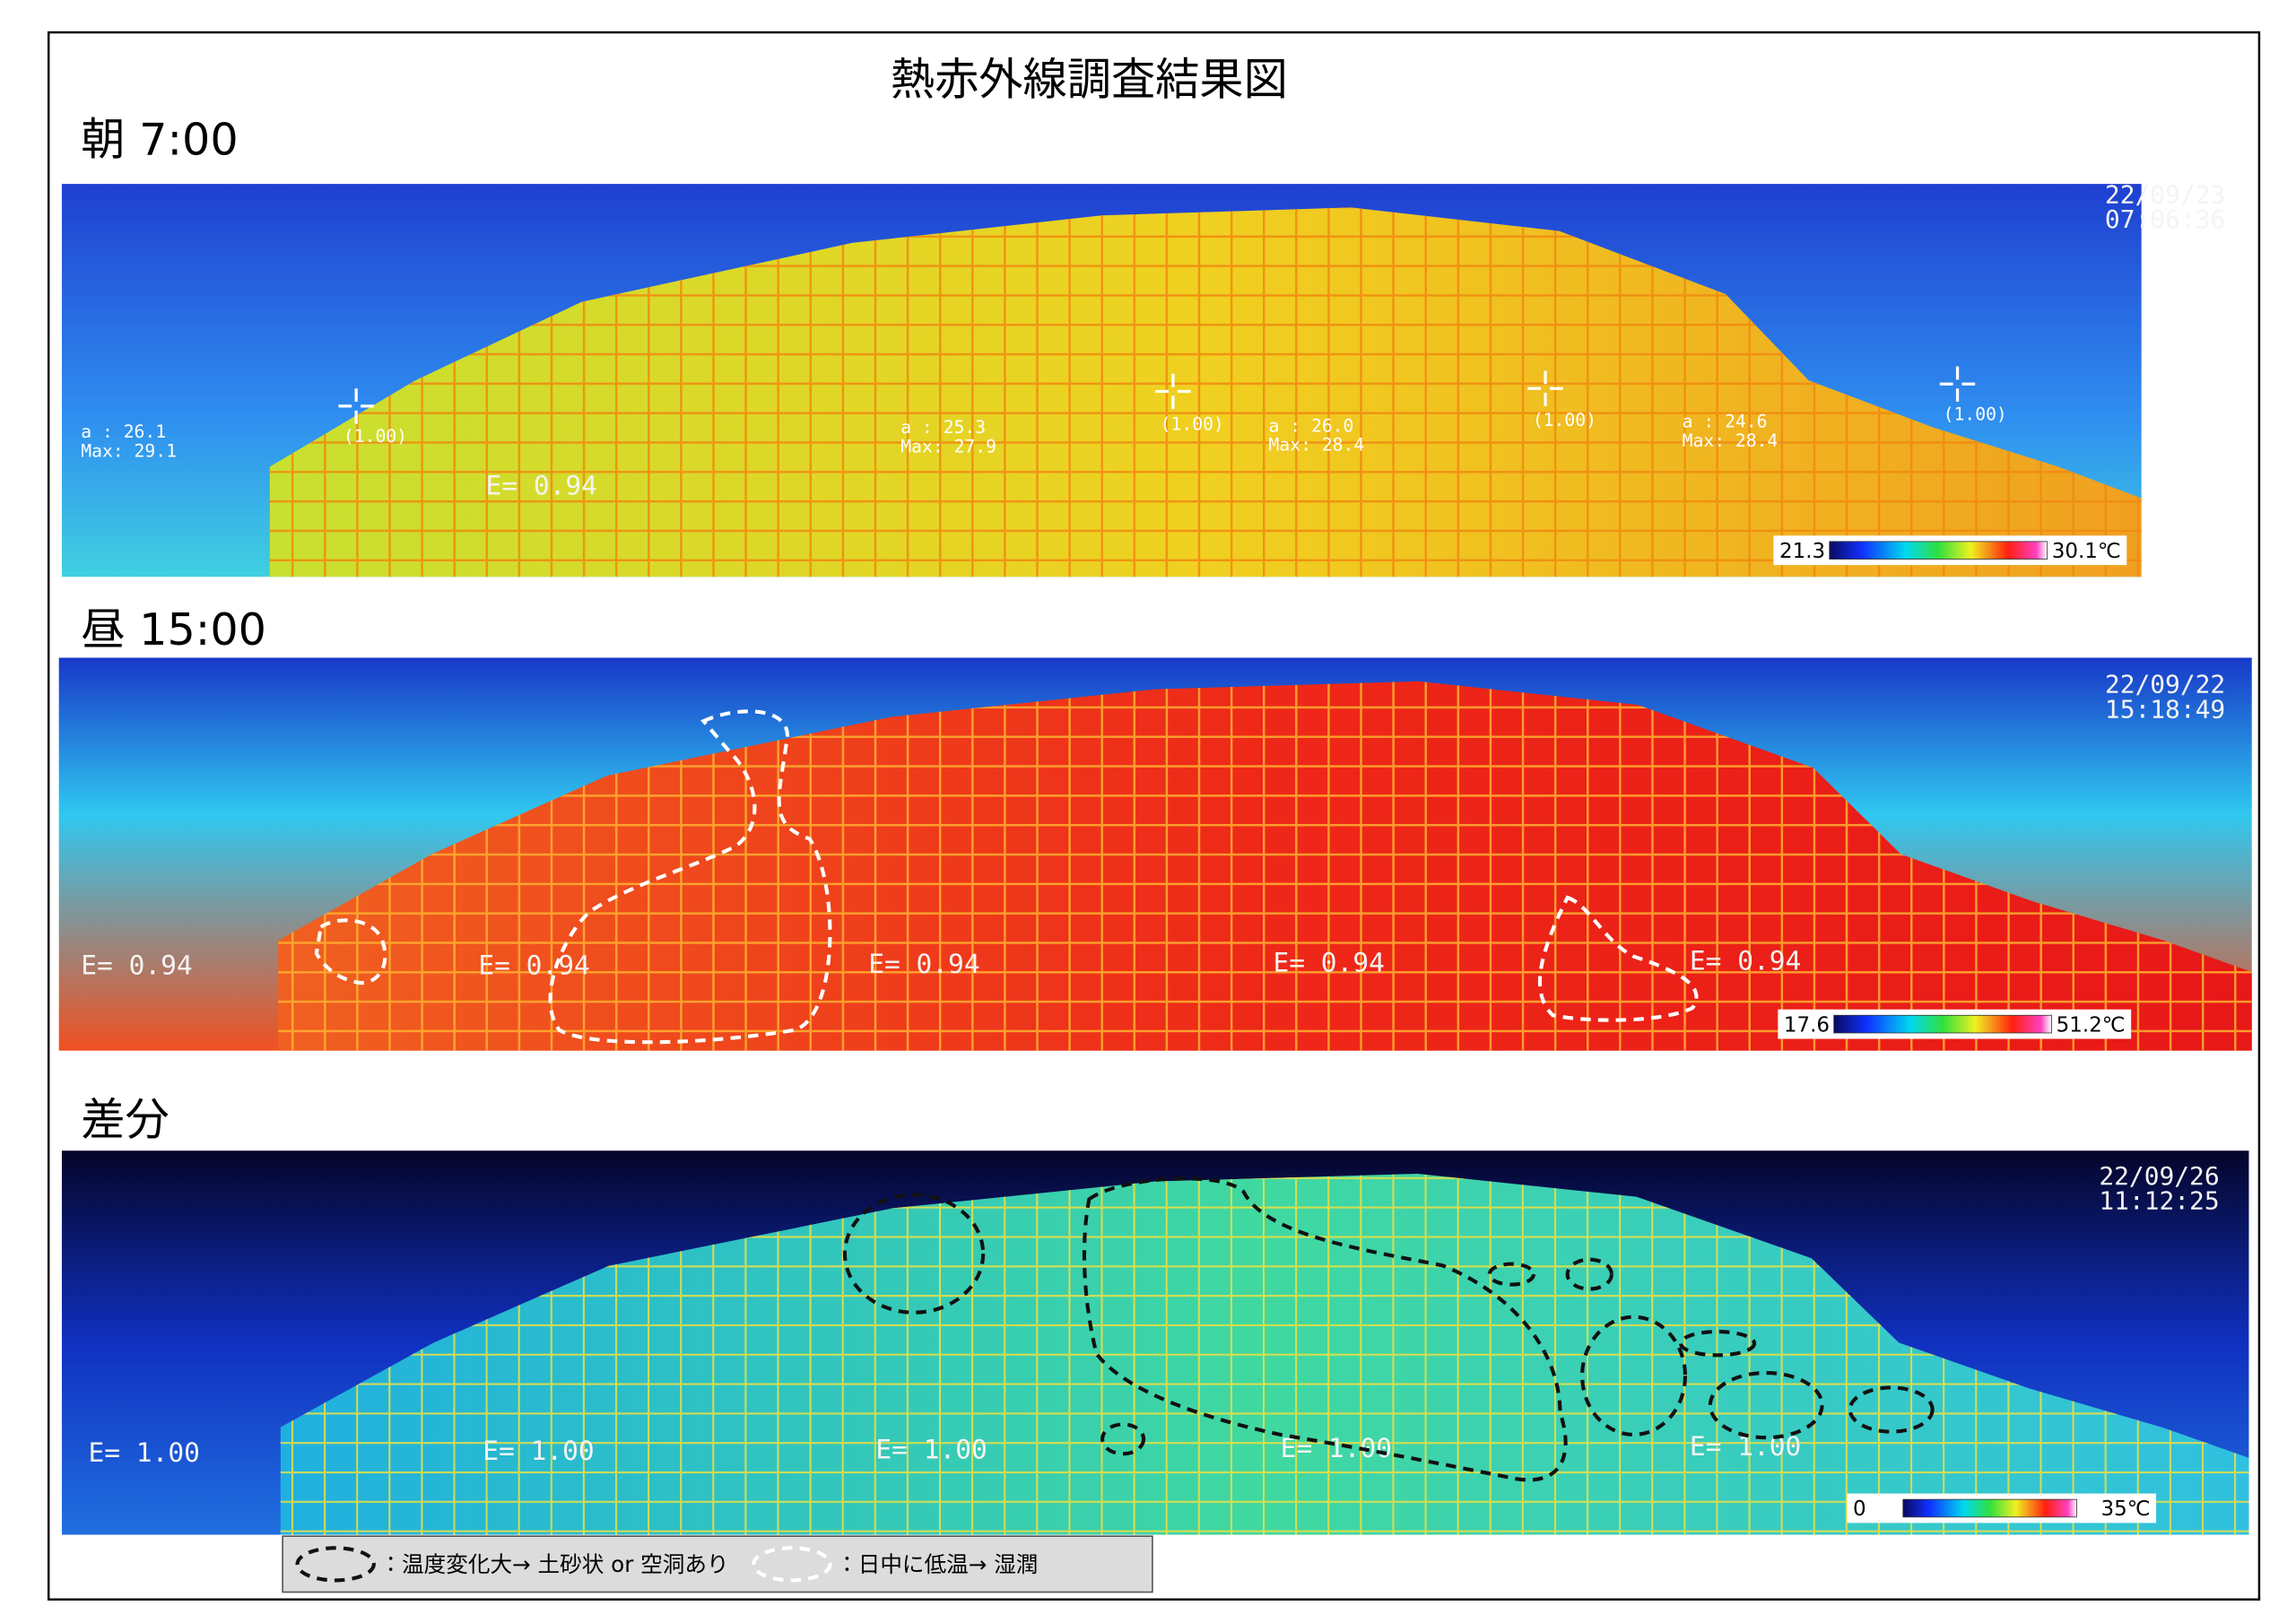  I want to click on cavity-zone-outlines, so click(1388, 1329).